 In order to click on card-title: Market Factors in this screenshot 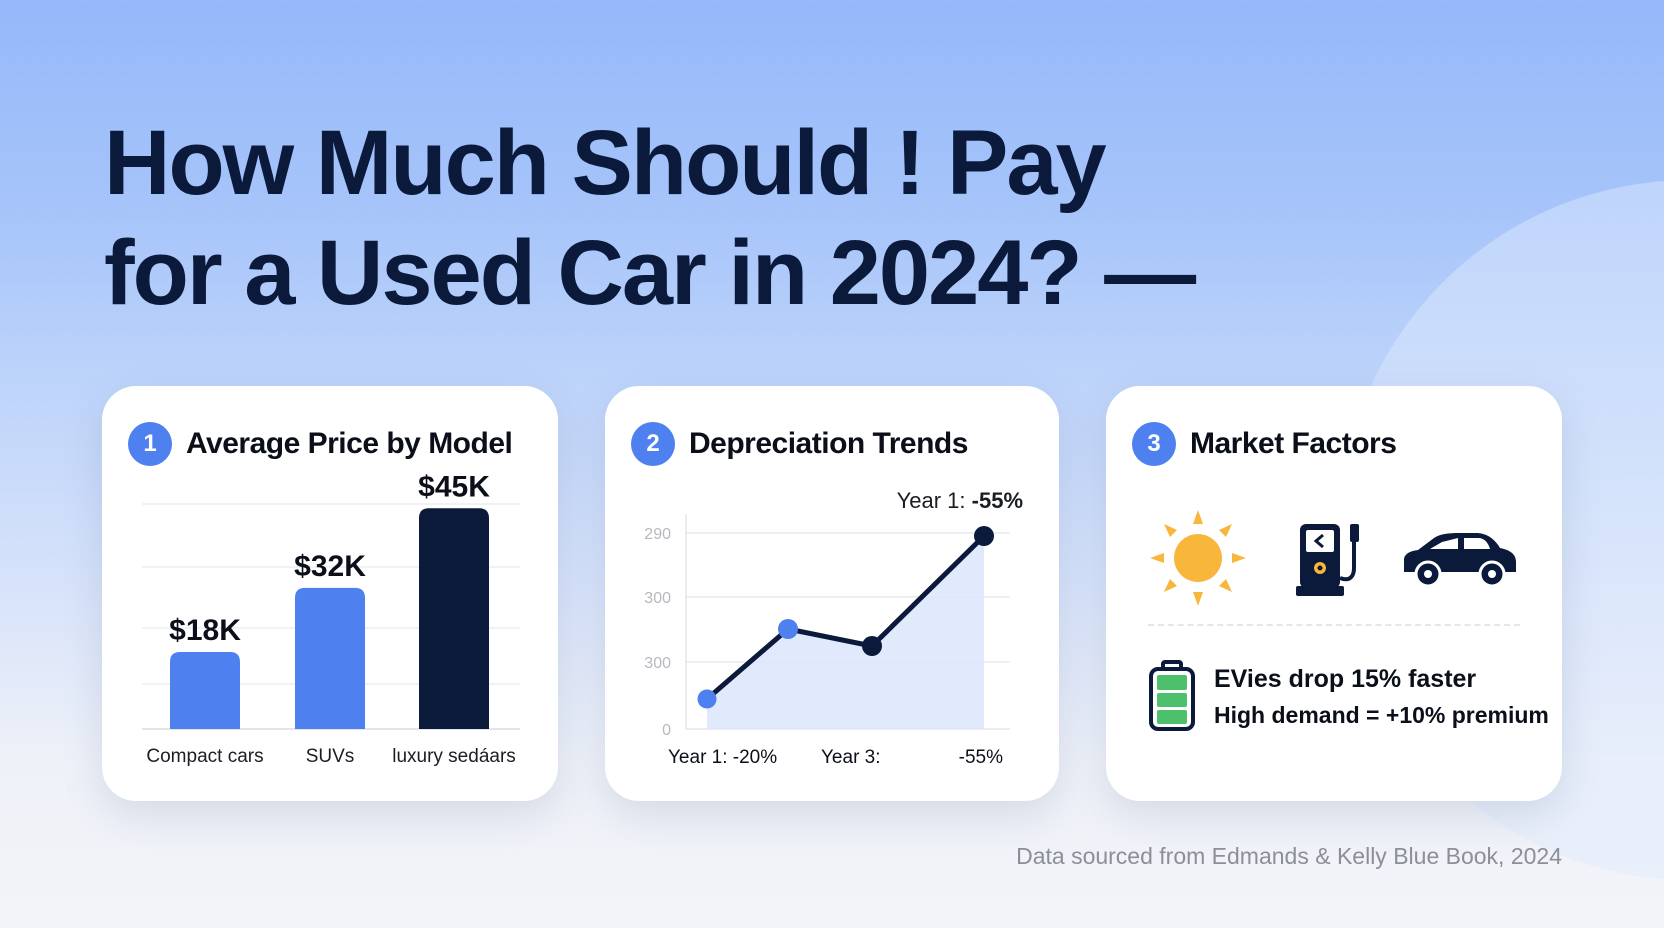, I will do `click(1293, 443)`.